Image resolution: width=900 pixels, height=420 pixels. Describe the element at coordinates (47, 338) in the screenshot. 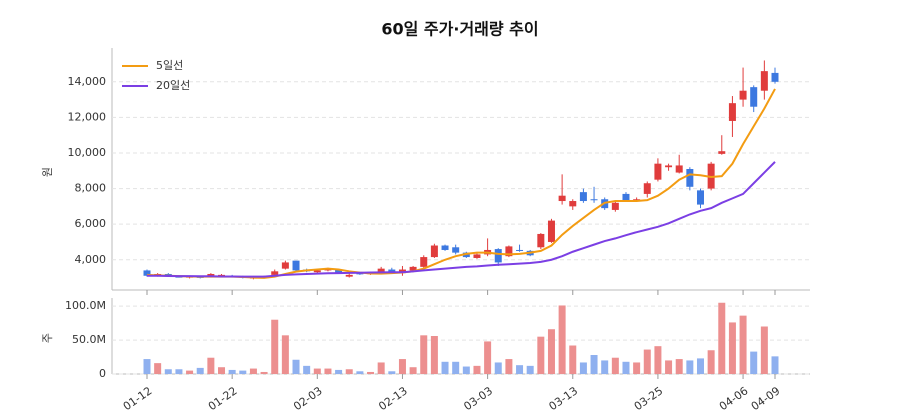

I see `y-axis-label: 주` at that location.